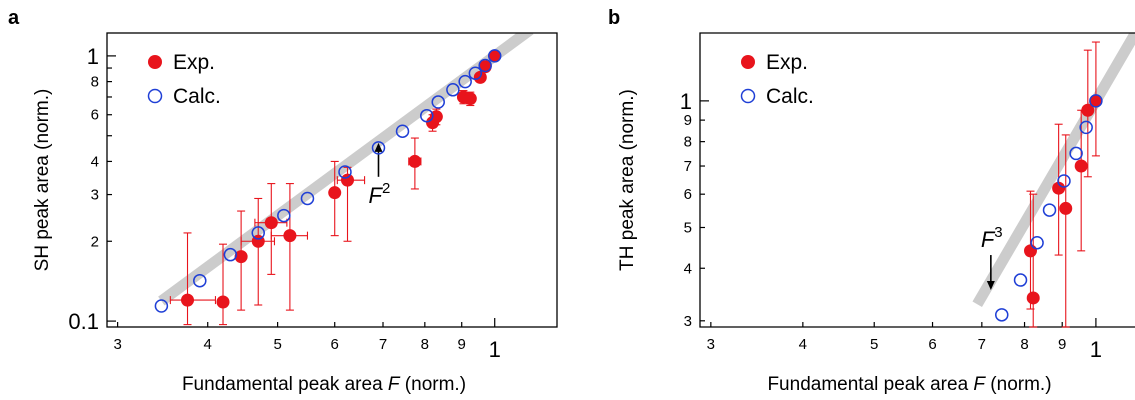  Describe the element at coordinates (748, 96) in the screenshot. I see `legend-marker-calc` at that location.